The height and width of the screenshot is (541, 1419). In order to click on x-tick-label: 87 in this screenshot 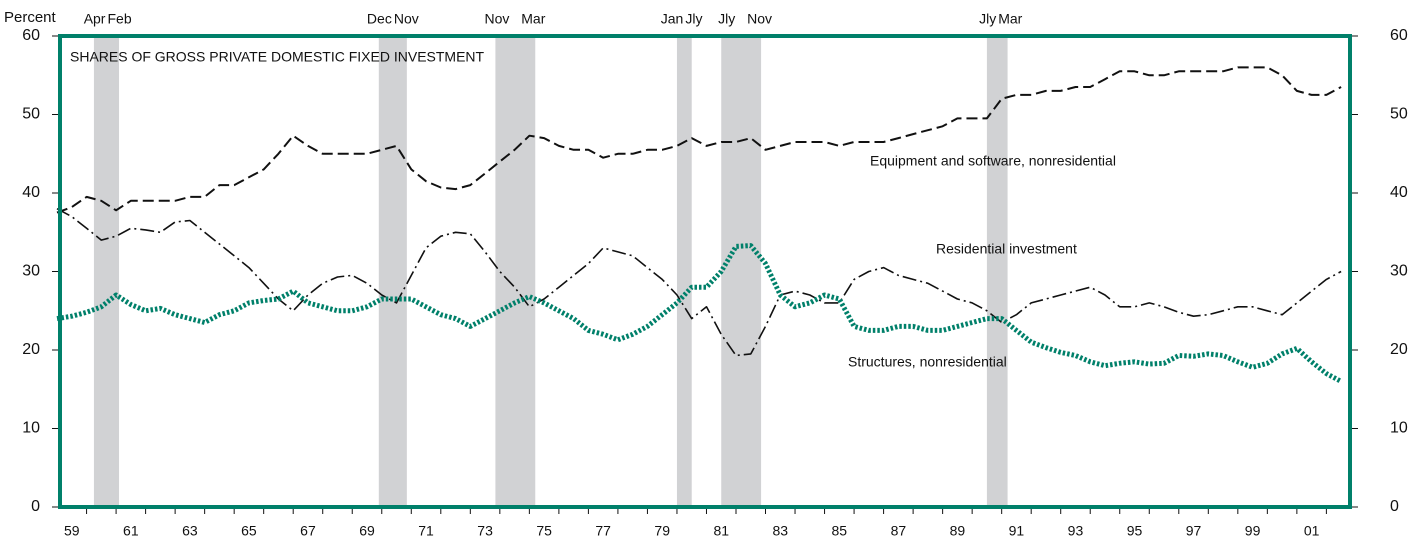, I will do `click(899, 531)`.